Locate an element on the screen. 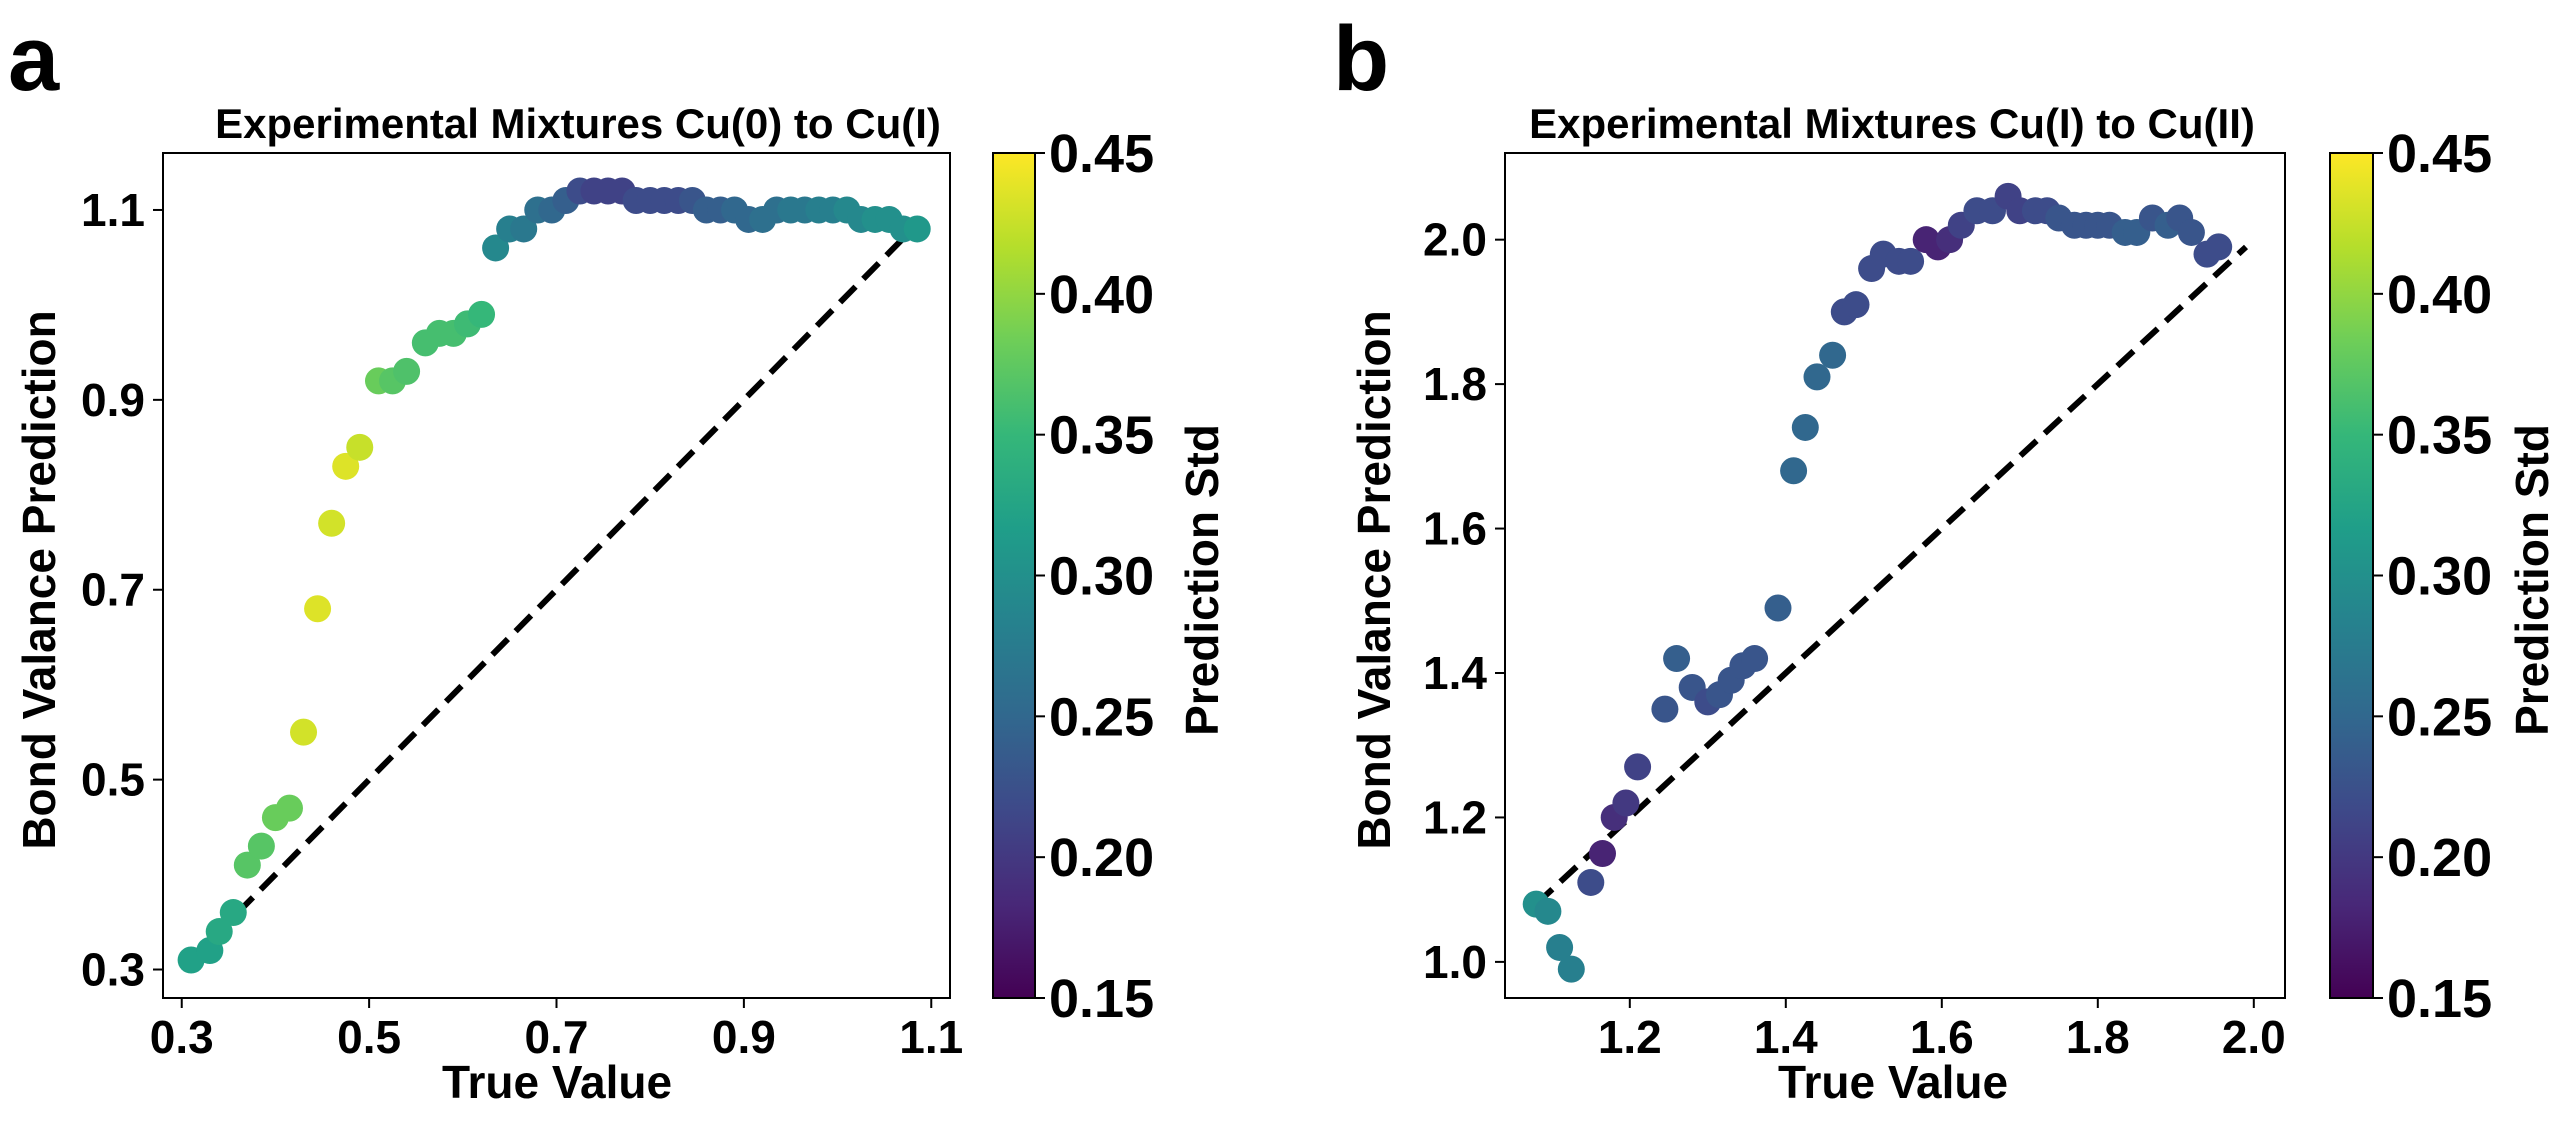 The image size is (2562, 1122). colorbar-b: 0.15 0.20 0.25 0.30 0.35 0.40 0.45 is located at coordinates (2410, 576).